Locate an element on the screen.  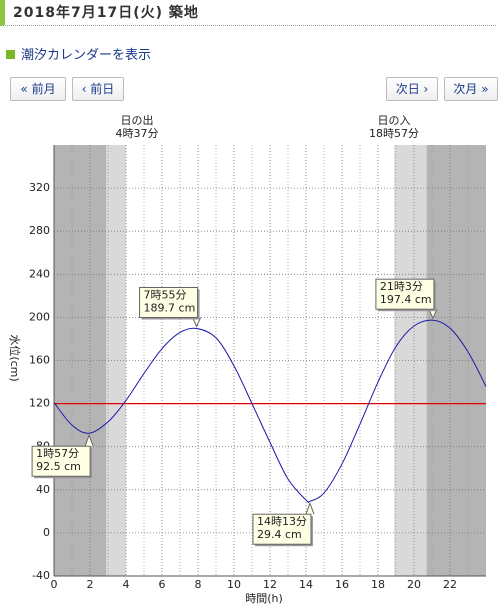
prev-month-button: « 前月 is located at coordinates (38, 89).